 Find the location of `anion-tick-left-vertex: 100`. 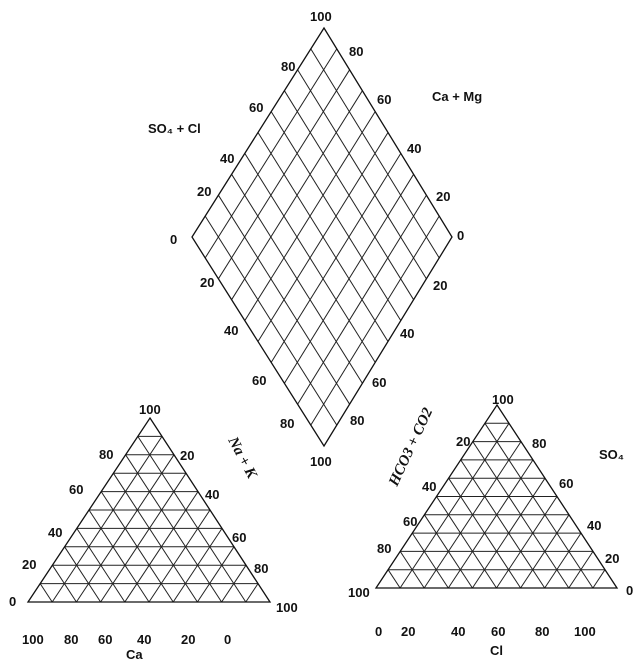

anion-tick-left-vertex: 100 is located at coordinates (359, 592).